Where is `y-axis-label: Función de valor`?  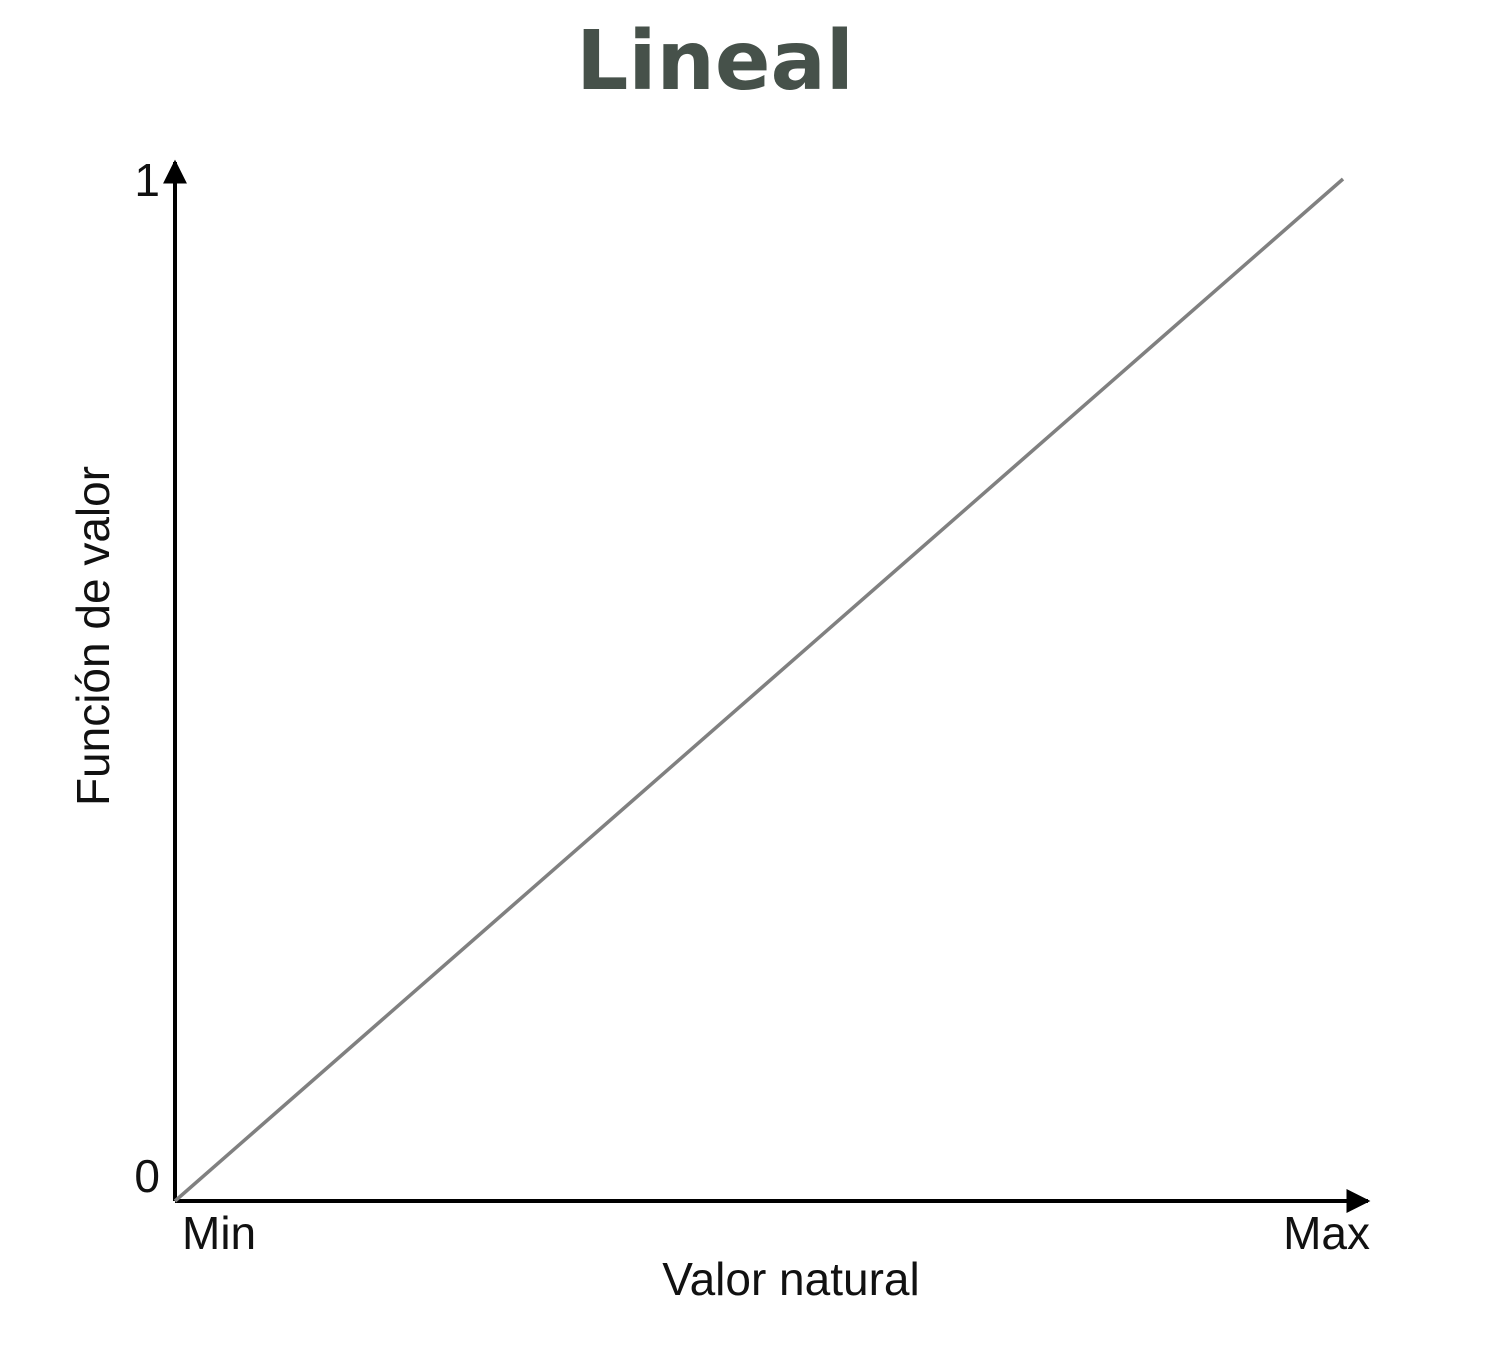 y-axis-label: Función de valor is located at coordinates (93, 636).